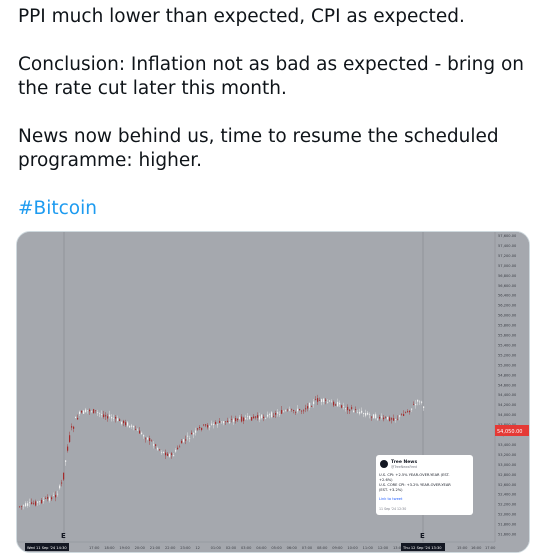 This screenshot has width=542, height=553. What do you see at coordinates (47, 547) in the screenshot?
I see `time-tag` at bounding box center [47, 547].